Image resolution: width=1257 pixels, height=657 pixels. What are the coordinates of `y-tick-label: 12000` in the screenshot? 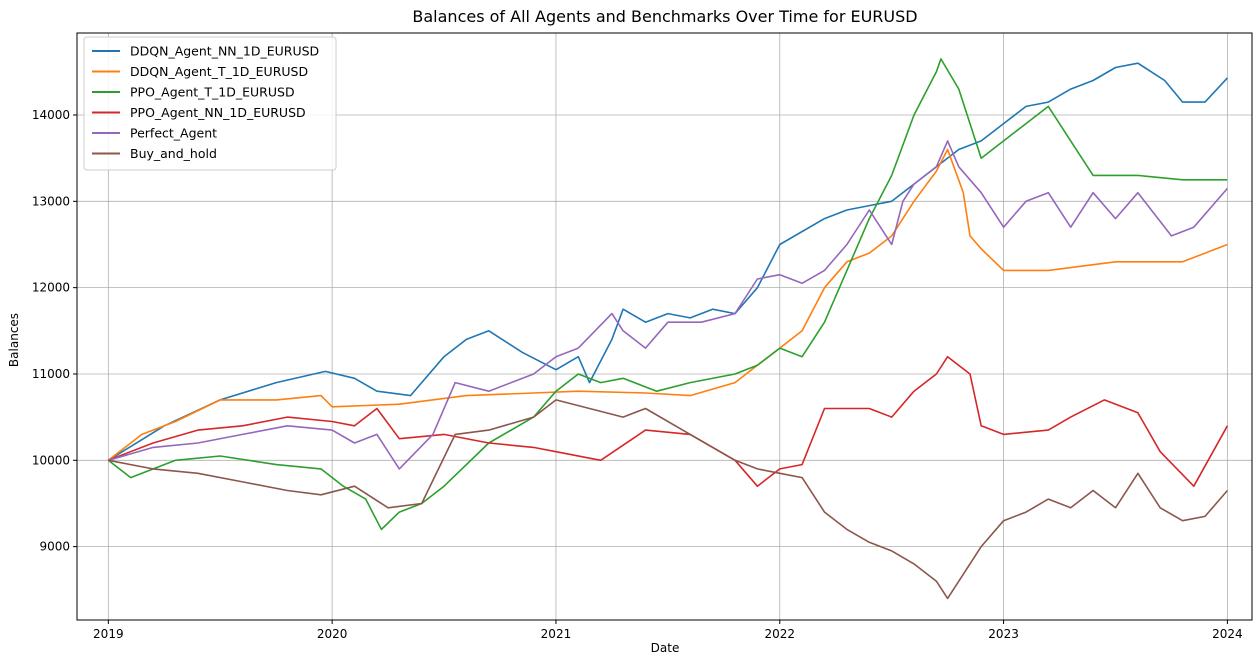 It's located at (51, 288).